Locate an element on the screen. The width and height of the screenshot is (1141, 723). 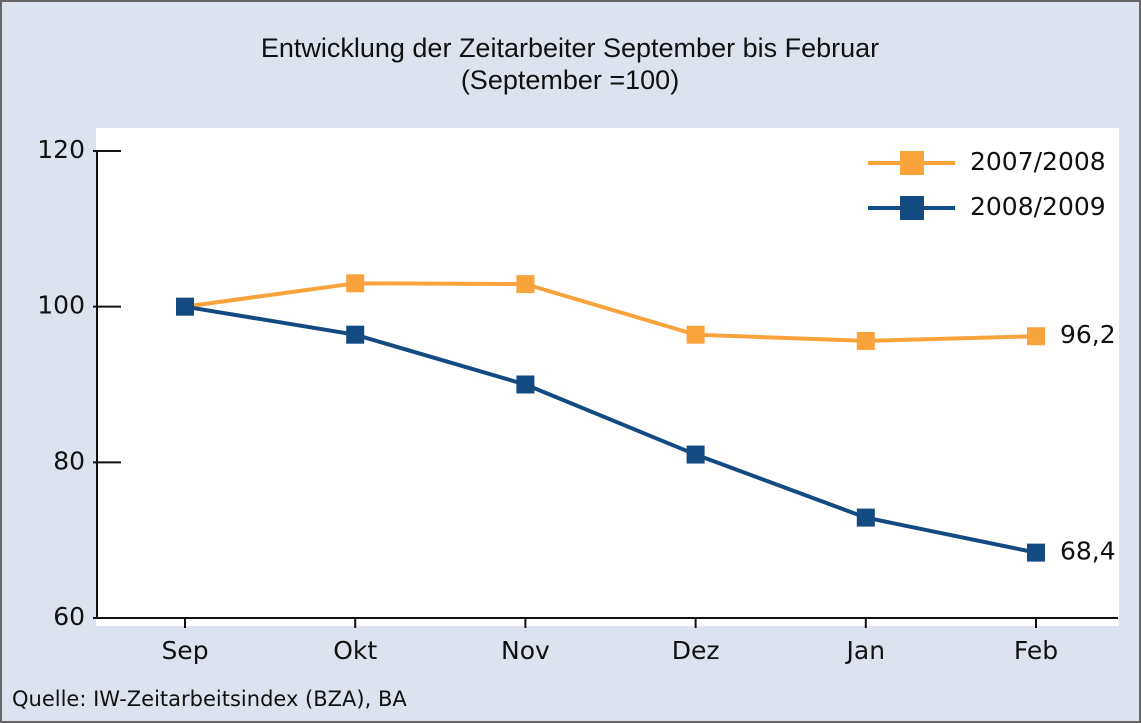
x-tick-label: Okt is located at coordinates (355, 650).